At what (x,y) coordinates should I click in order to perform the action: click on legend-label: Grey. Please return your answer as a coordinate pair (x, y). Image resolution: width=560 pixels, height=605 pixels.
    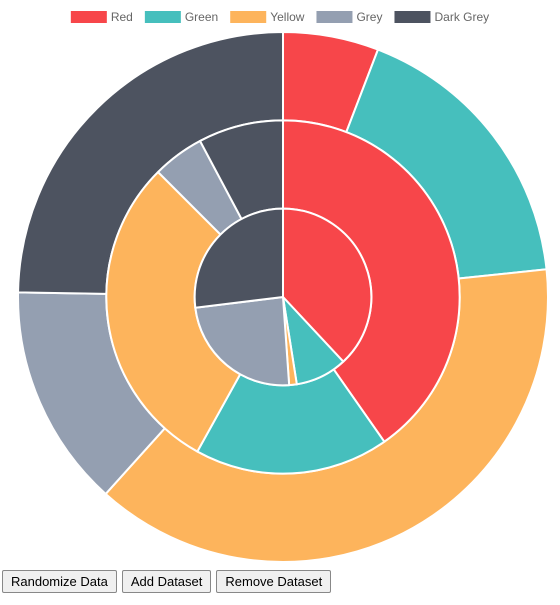
    Looking at the image, I should click on (369, 17).